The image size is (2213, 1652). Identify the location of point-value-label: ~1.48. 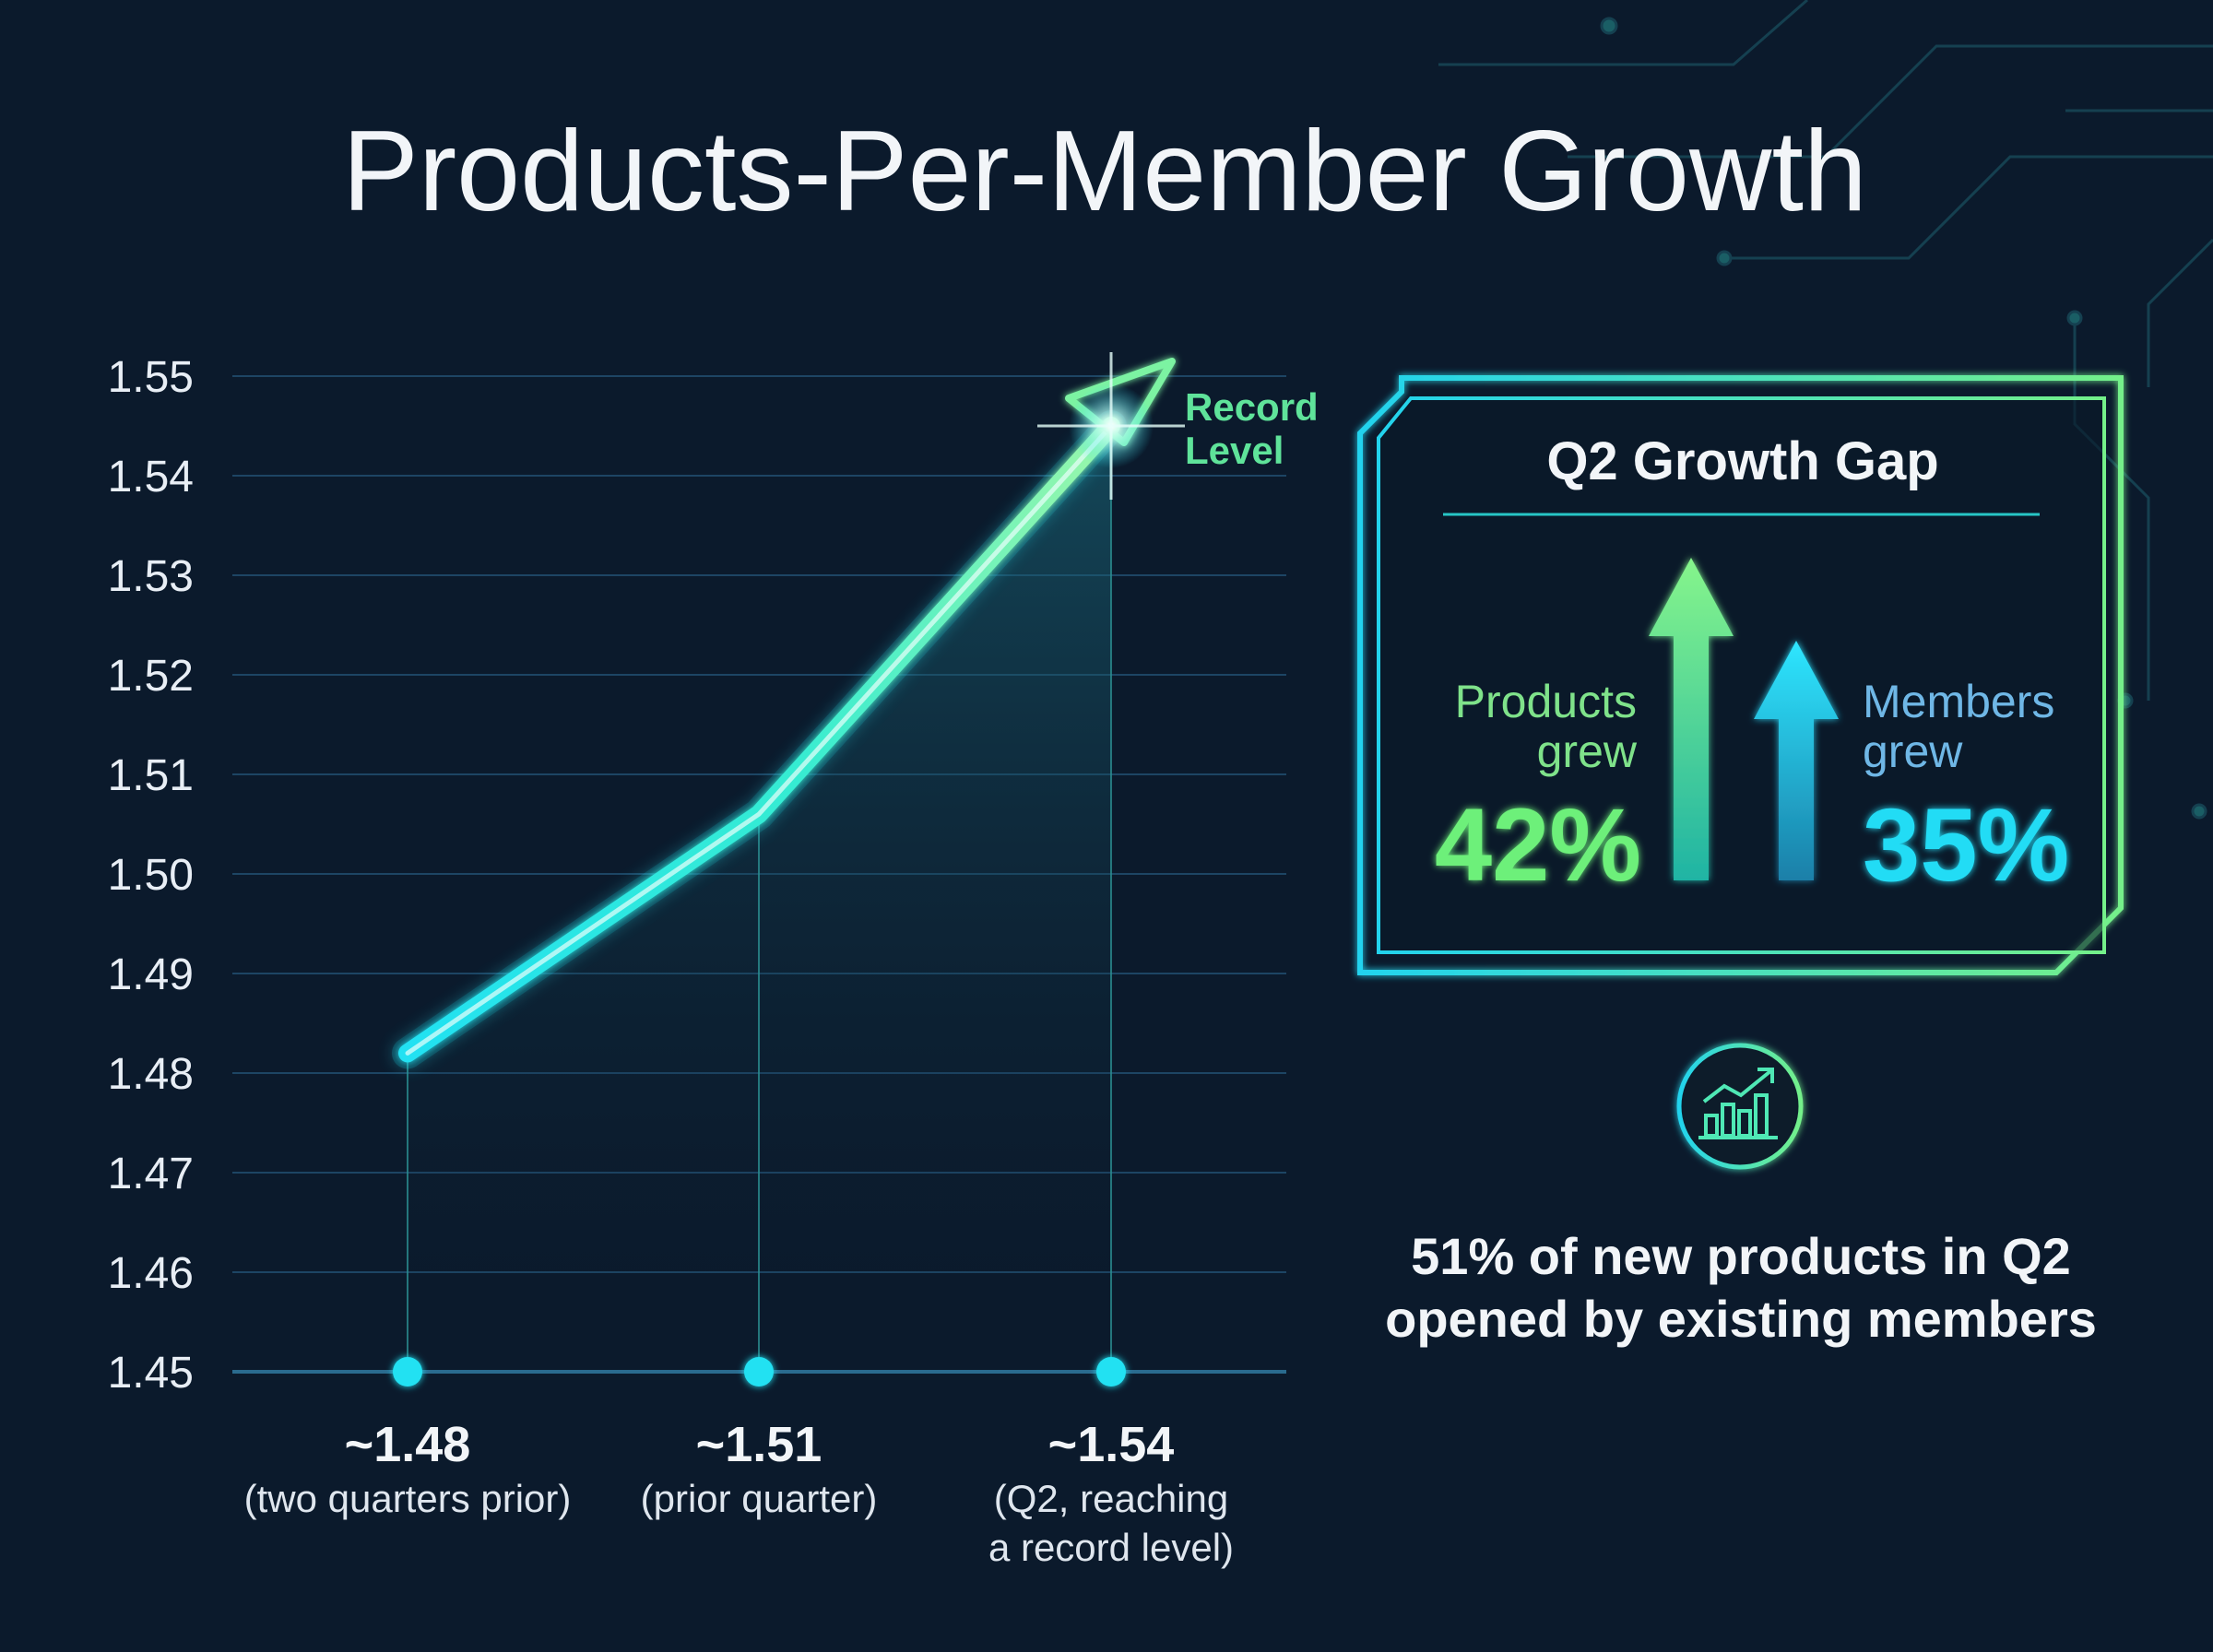
(408, 1444).